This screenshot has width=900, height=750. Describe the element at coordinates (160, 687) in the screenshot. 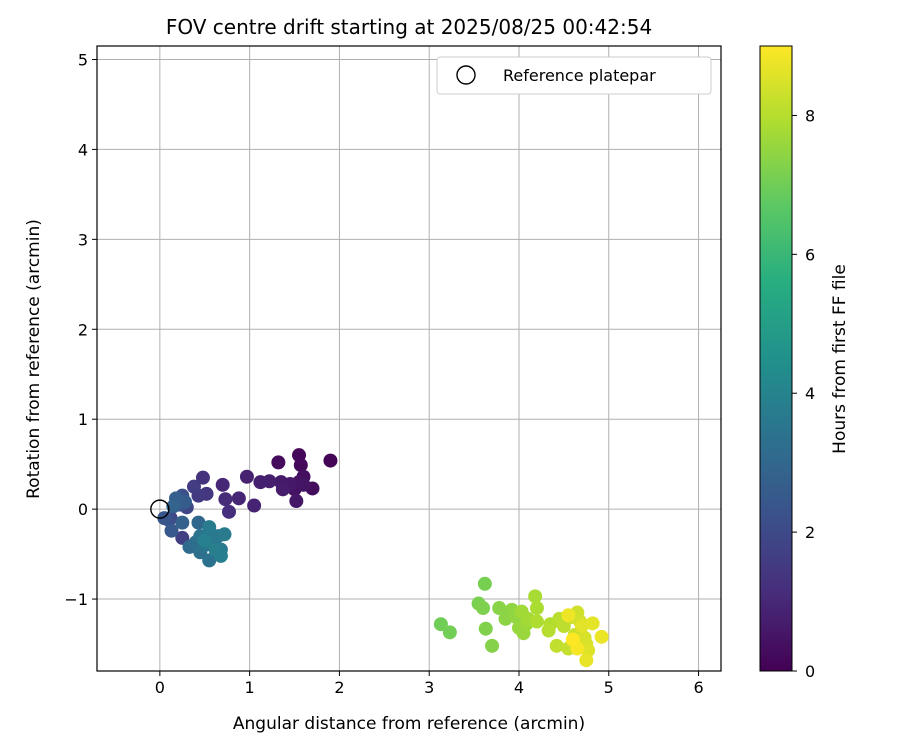

I see `x-tick-label: 0` at that location.